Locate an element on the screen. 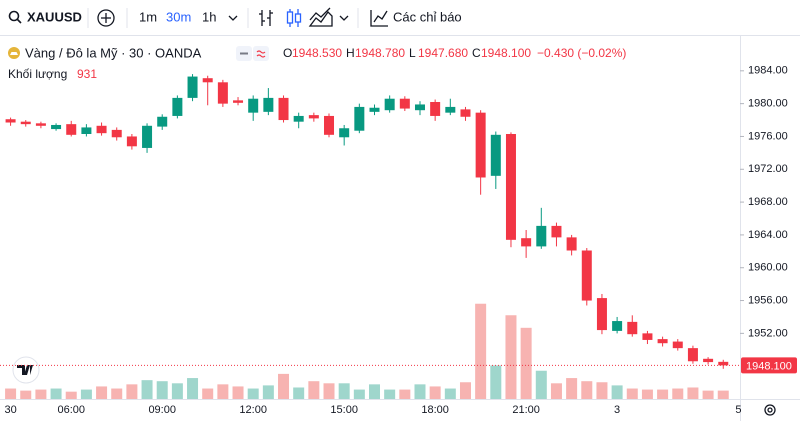 The height and width of the screenshot is (421, 800). y-tick-label: 1972.00 is located at coordinates (768, 169).